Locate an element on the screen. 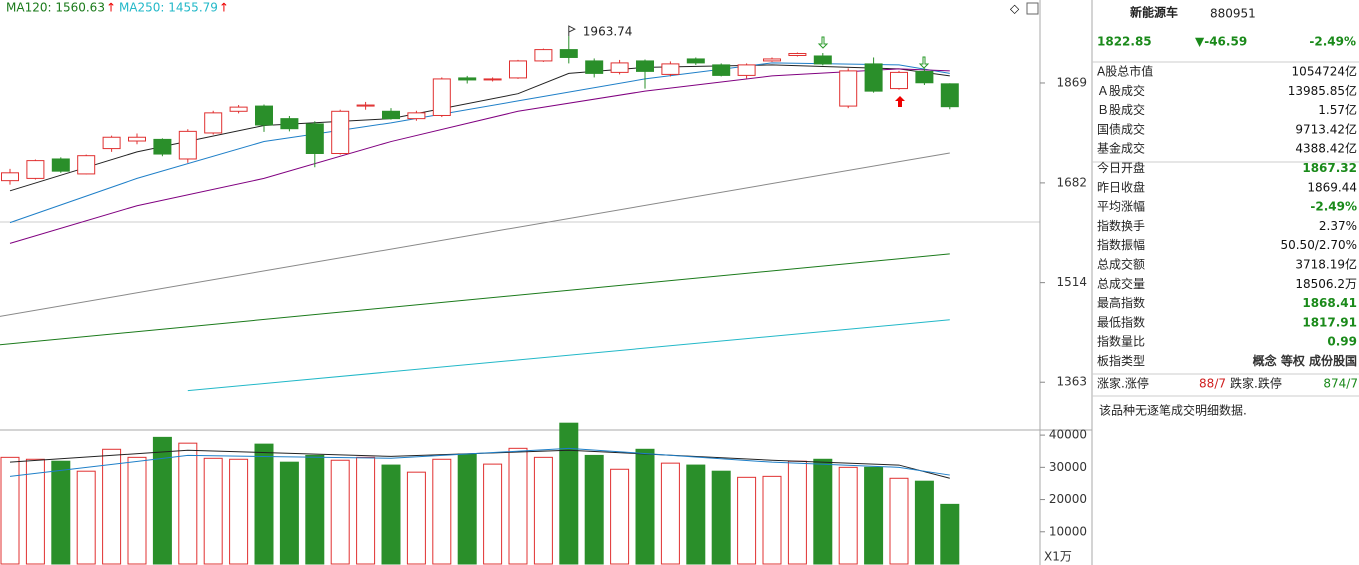  row-label: Ａ股成交 is located at coordinates (1121, 90).